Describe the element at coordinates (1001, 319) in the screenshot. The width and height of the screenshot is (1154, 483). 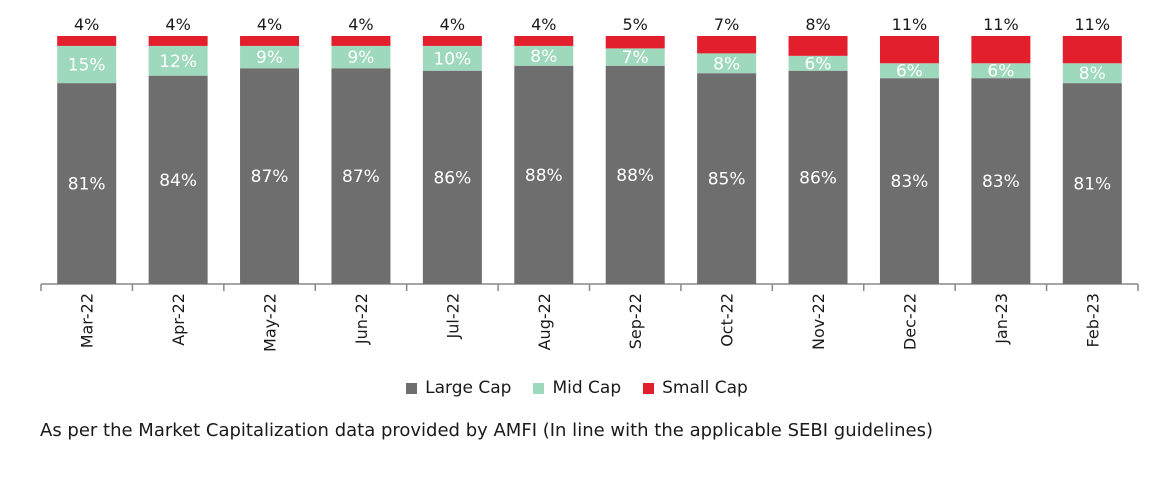
I see `x-tick-label: Jan-23` at that location.